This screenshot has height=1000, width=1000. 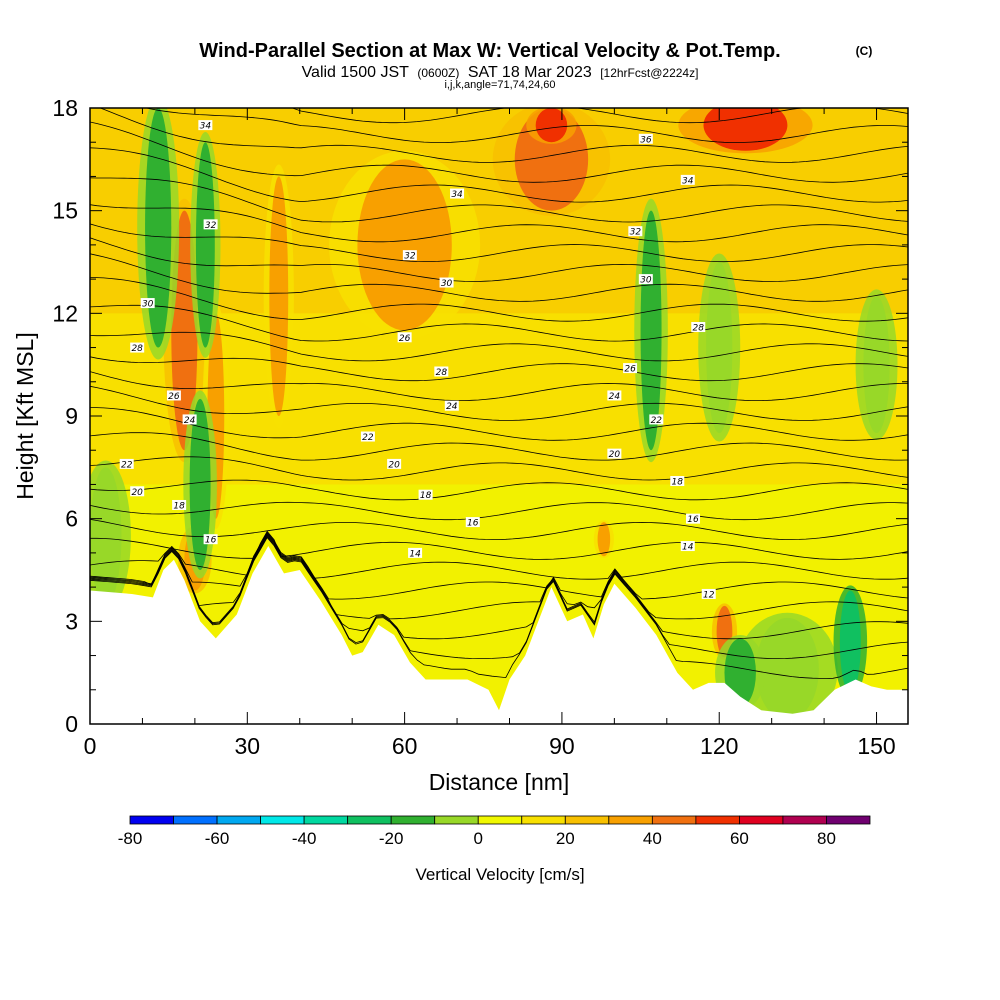 What do you see at coordinates (25, 415) in the screenshot?
I see `y-axis-label: Height [Kft MSL]` at bounding box center [25, 415].